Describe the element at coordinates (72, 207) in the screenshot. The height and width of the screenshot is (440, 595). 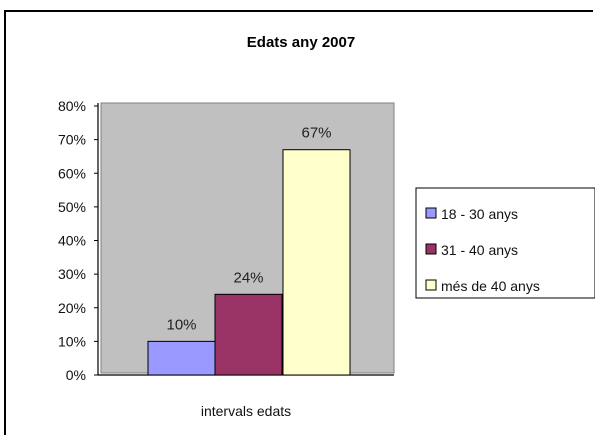
I see `y-tick-label: 50%` at that location.